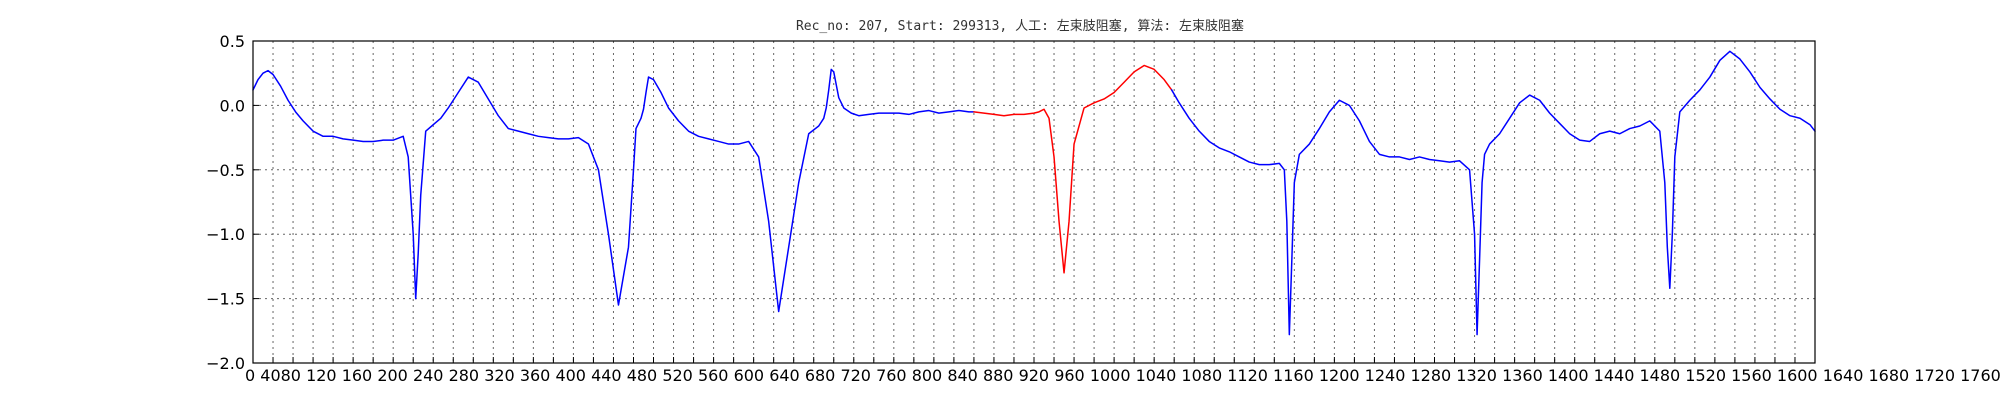  I want to click on y-tick-label-0: 0.5, so click(232, 41).